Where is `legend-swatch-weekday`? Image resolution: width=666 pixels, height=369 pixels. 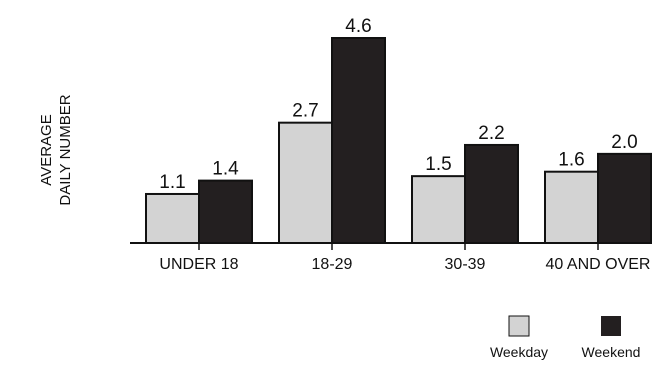 legend-swatch-weekday is located at coordinates (519, 326).